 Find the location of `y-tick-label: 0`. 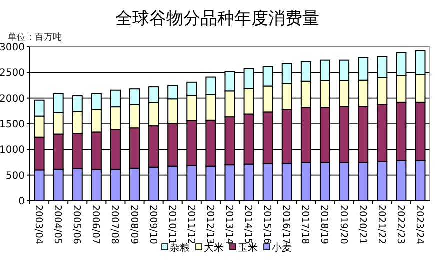

y-tick-label: 0 is located at coordinates (21, 202).